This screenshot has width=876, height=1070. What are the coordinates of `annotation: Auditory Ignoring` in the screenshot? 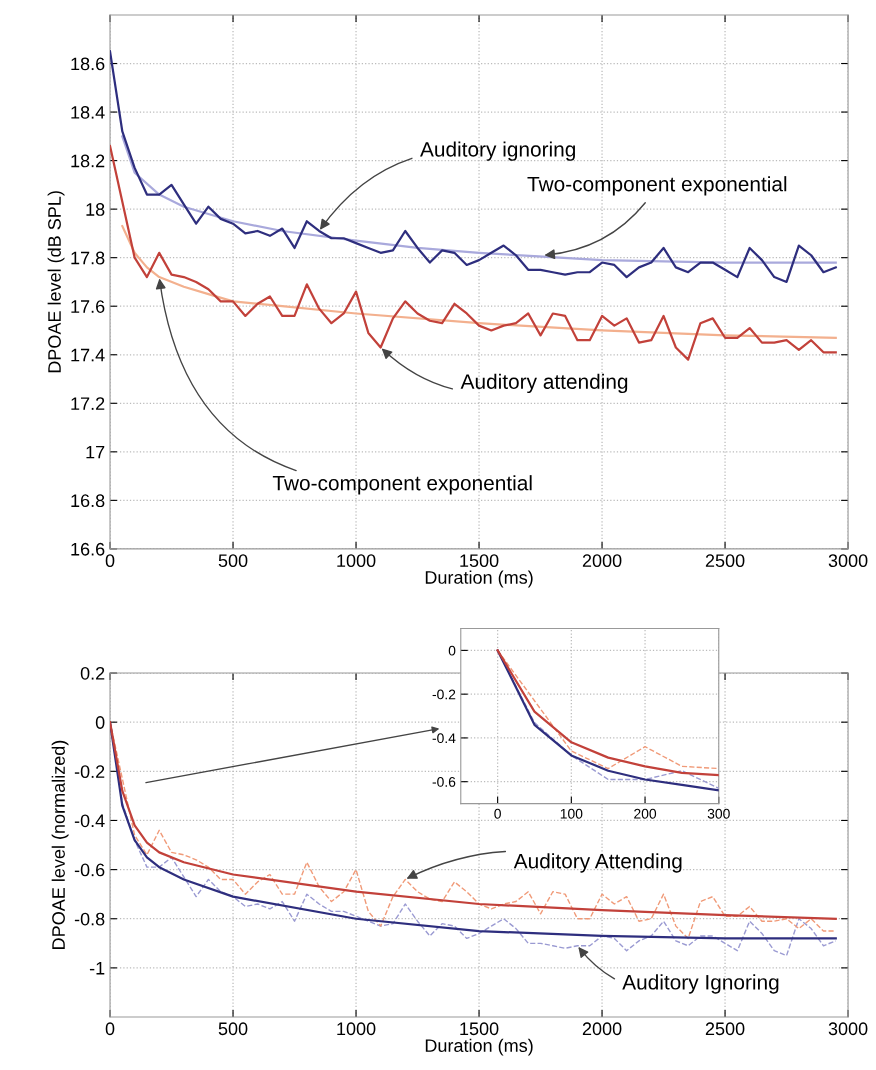 It's located at (700, 984).